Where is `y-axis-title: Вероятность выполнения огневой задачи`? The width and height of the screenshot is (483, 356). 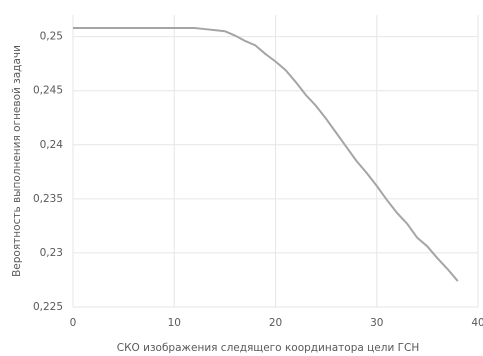
y-axis-title: Вероятность выполнения огневой задачи is located at coordinates (17, 161).